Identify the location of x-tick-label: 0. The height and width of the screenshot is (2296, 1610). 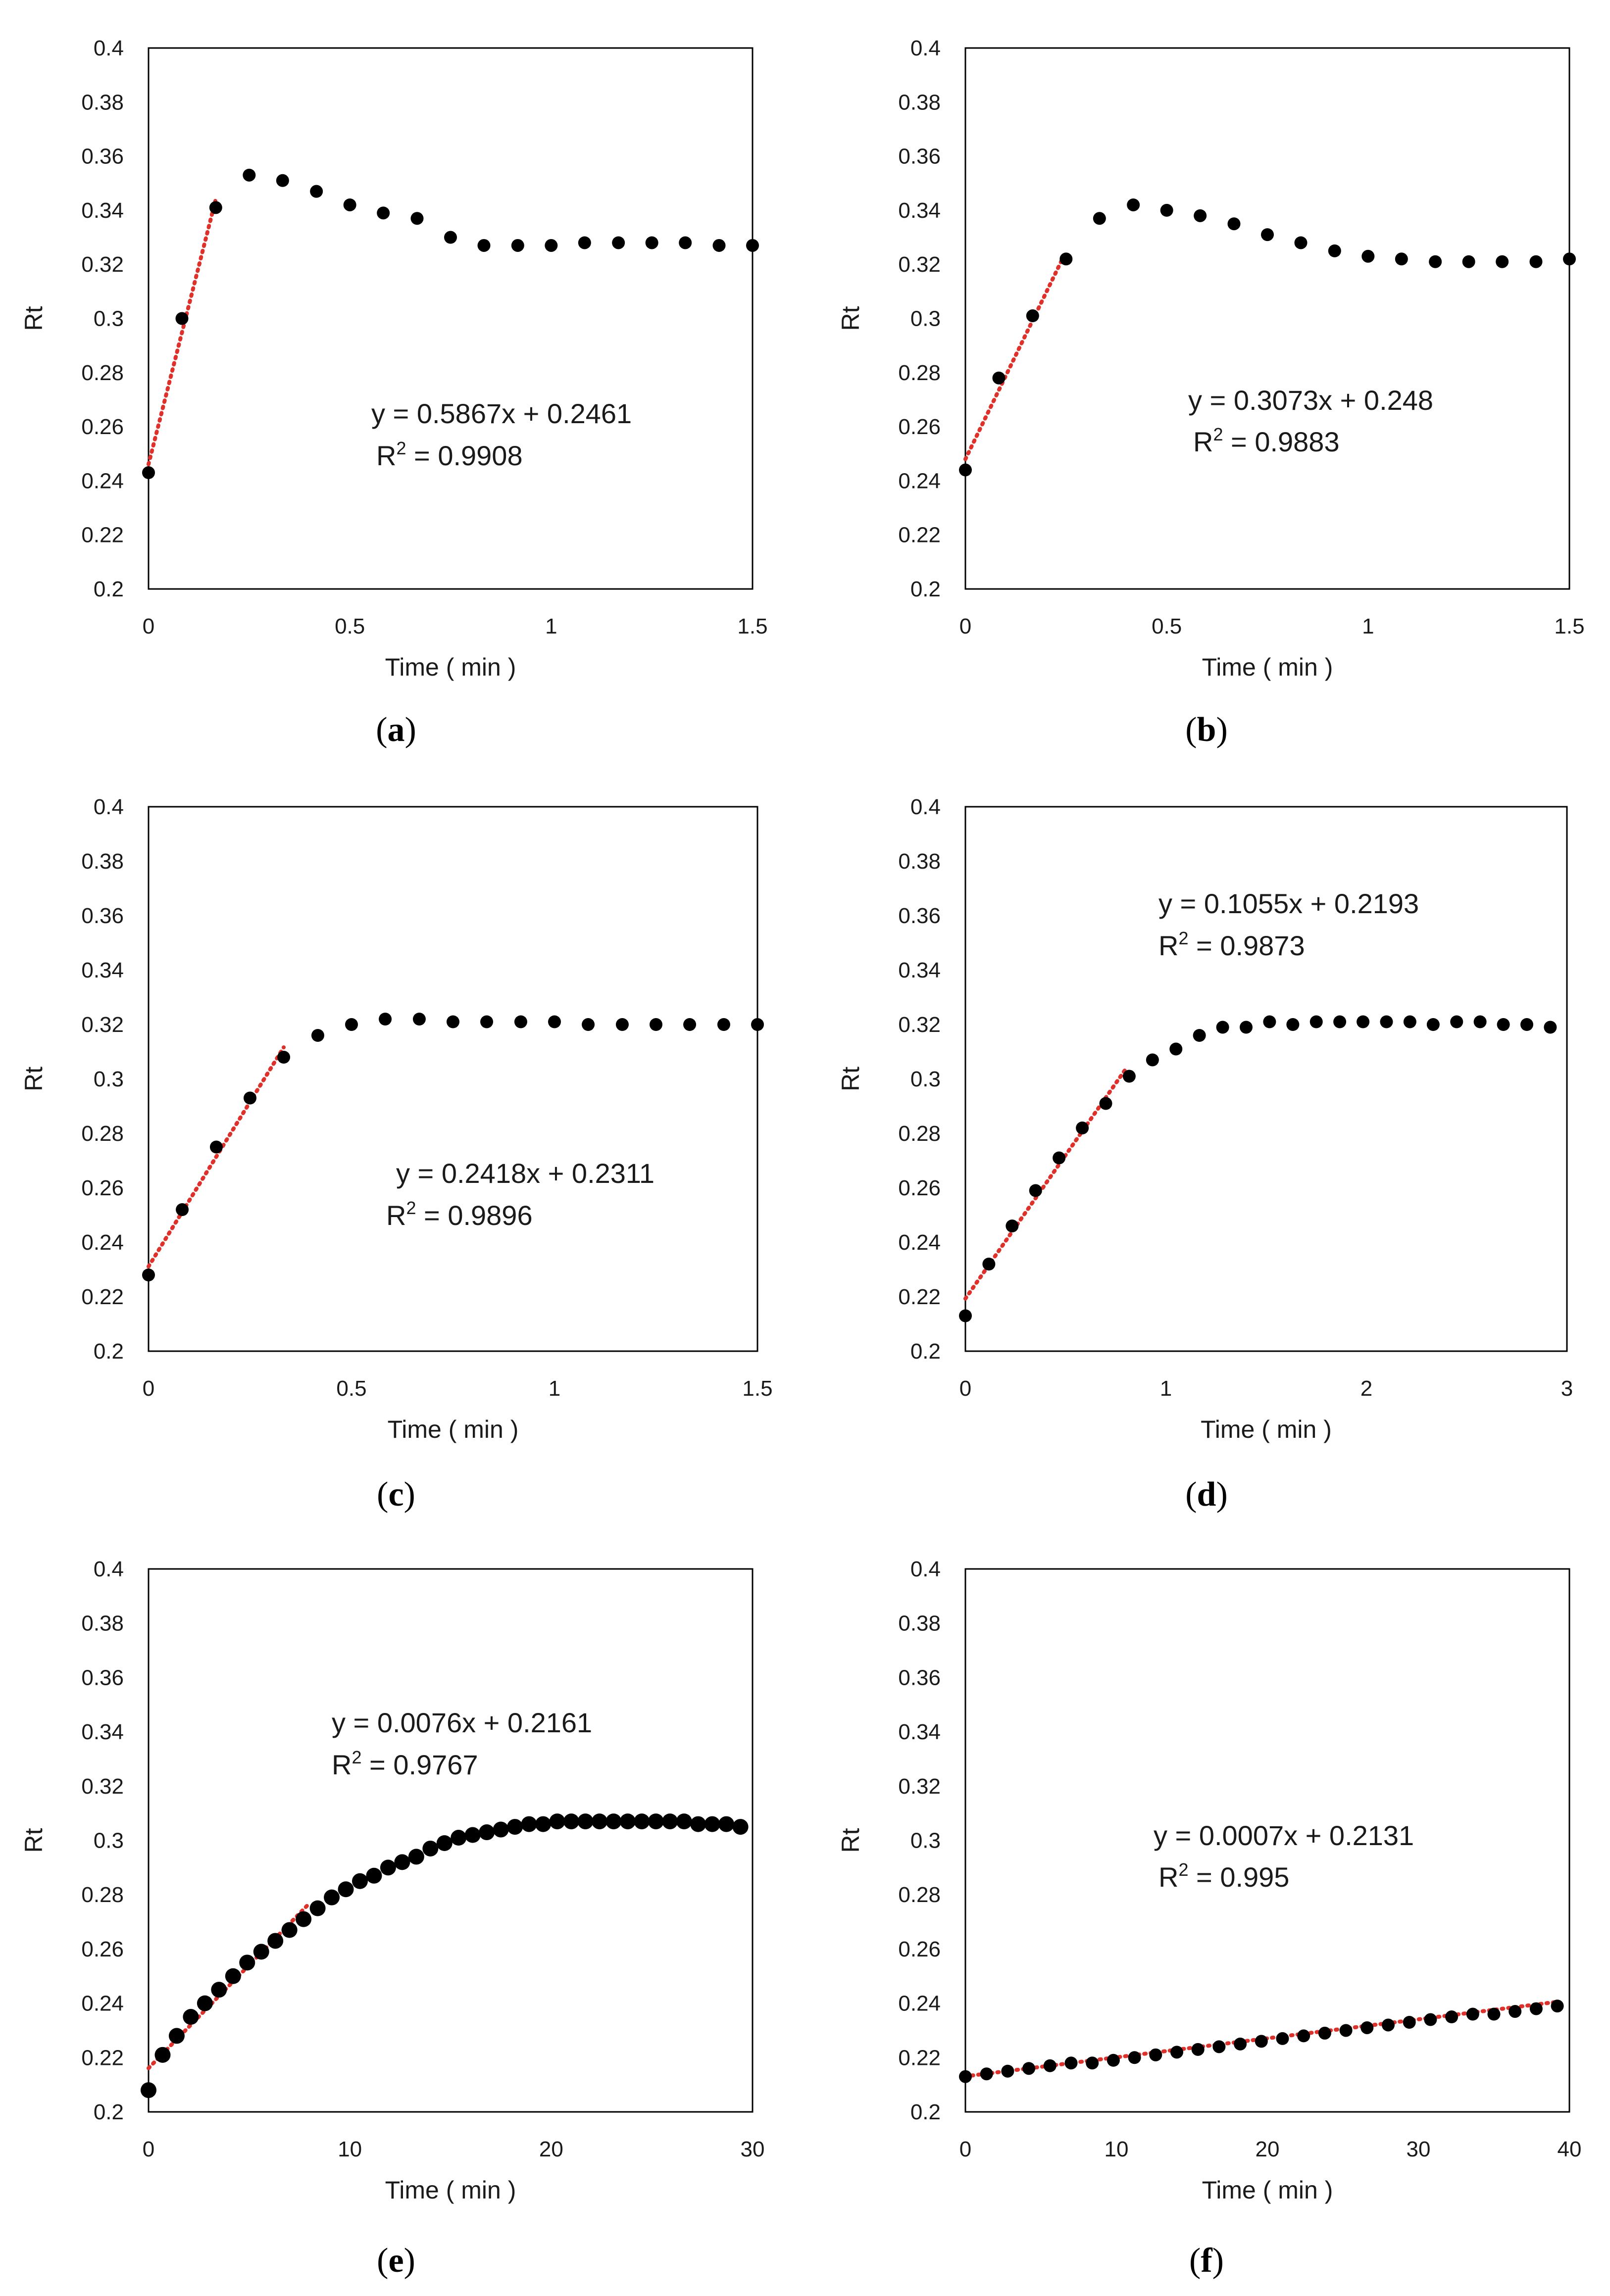
(148, 626).